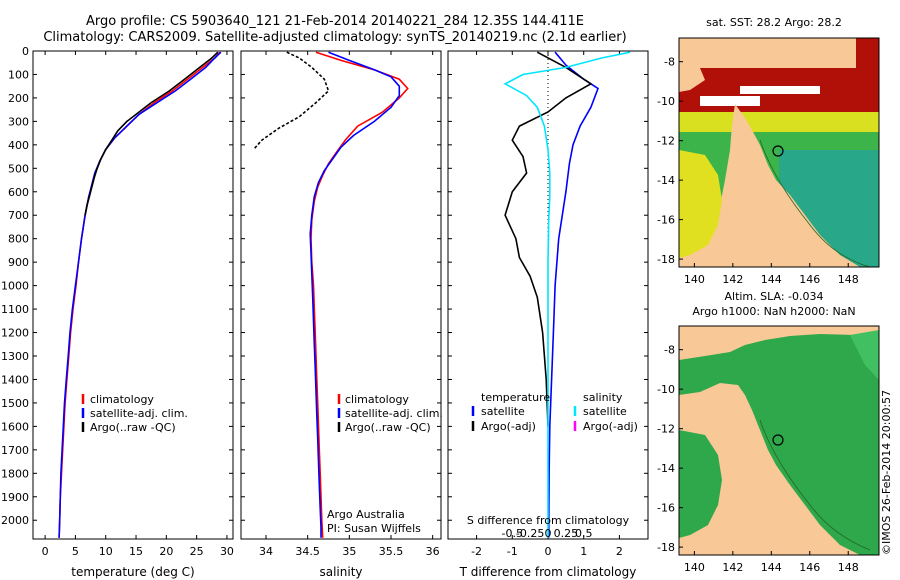 The width and height of the screenshot is (900, 580). I want to click on y-tick-label: 2000, so click(15, 520).